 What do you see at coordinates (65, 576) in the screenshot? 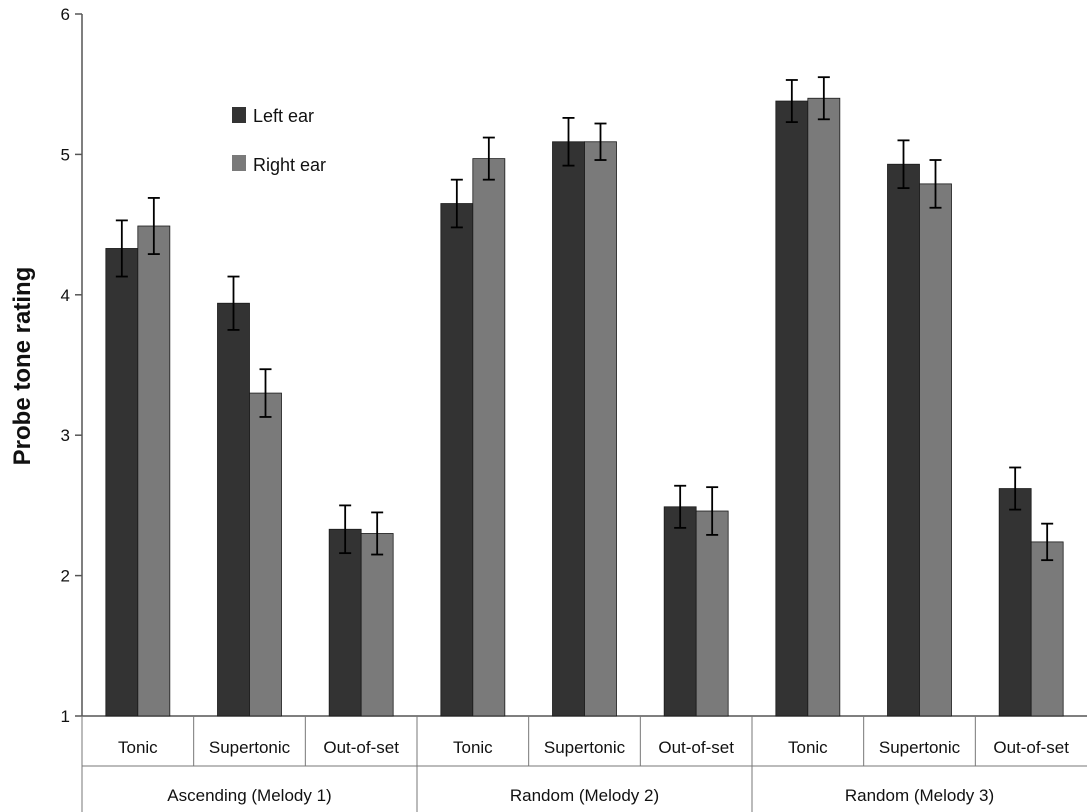
I see `y-tick-label: 2` at bounding box center [65, 576].